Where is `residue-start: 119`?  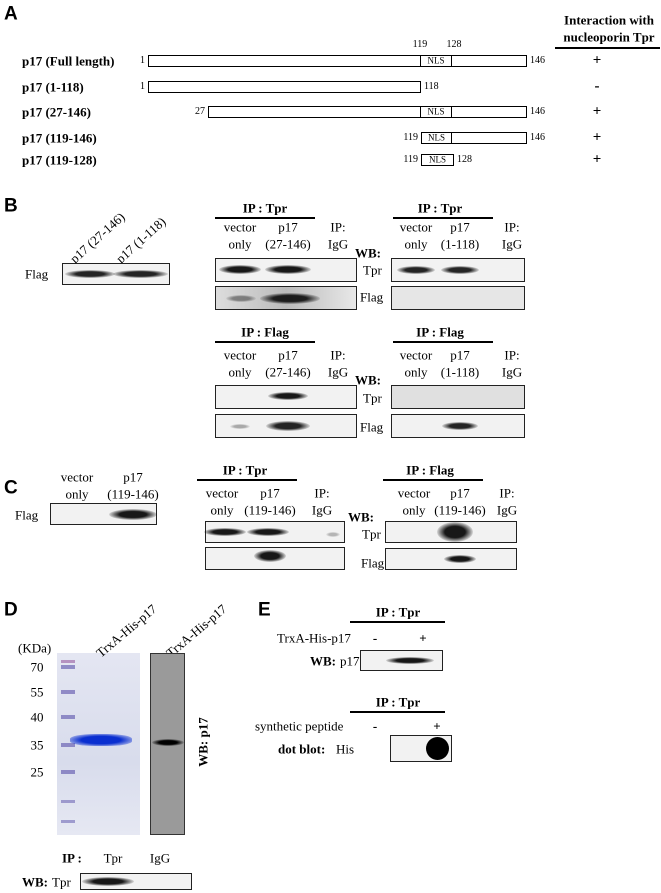
residue-start: 119 is located at coordinates (410, 137).